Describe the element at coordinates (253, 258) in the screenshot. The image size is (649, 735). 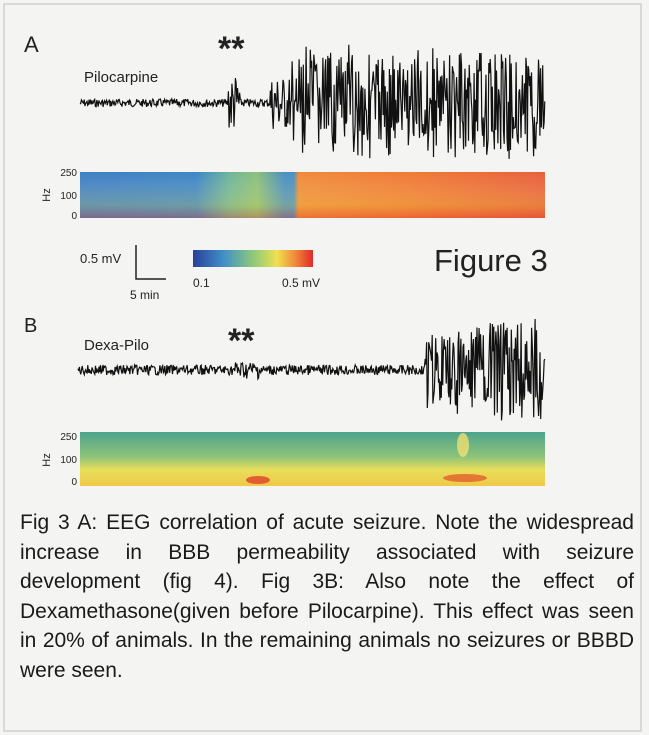
I see `colorbar` at that location.